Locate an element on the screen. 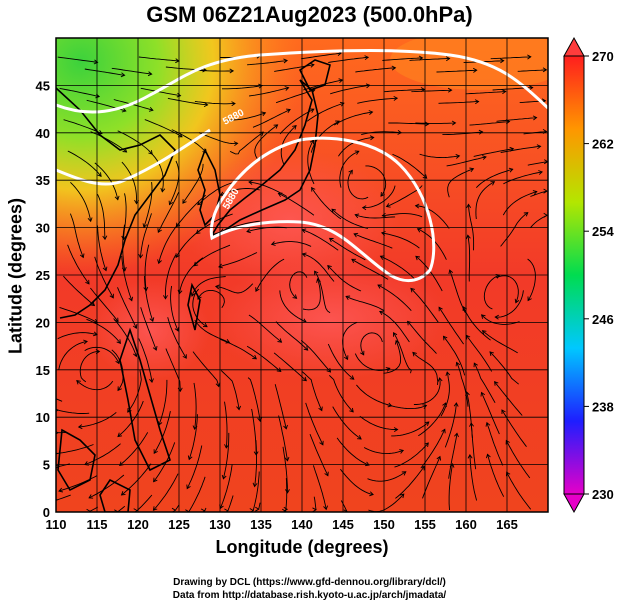  y-axis-label: Latitude (degrees) is located at coordinates (15, 276).